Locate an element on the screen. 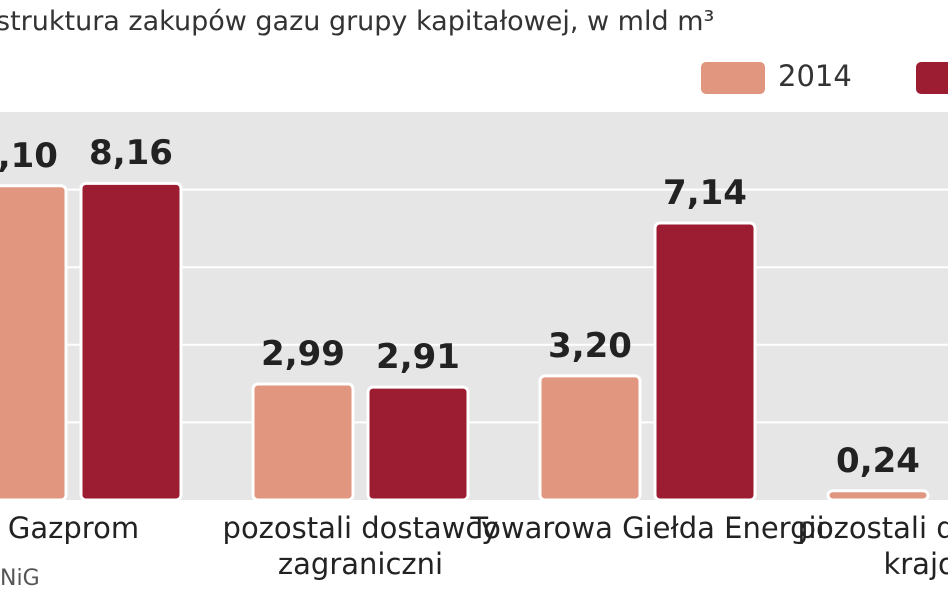 The image size is (948, 593). x-tick-label: pozostali dostawcy zagraniczni is located at coordinates (360, 546).